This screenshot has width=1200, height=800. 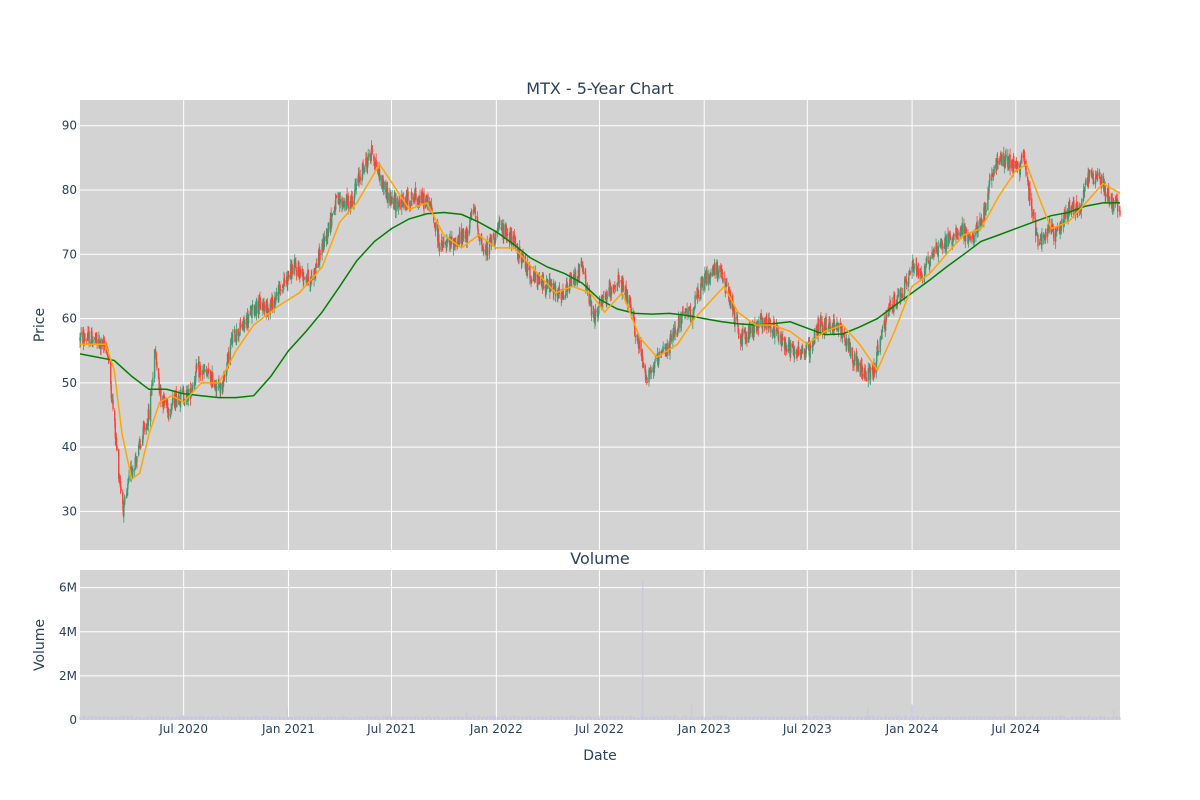 I want to click on volume-y-ticks: 0 2M 4M 6M, so click(x=68, y=654).